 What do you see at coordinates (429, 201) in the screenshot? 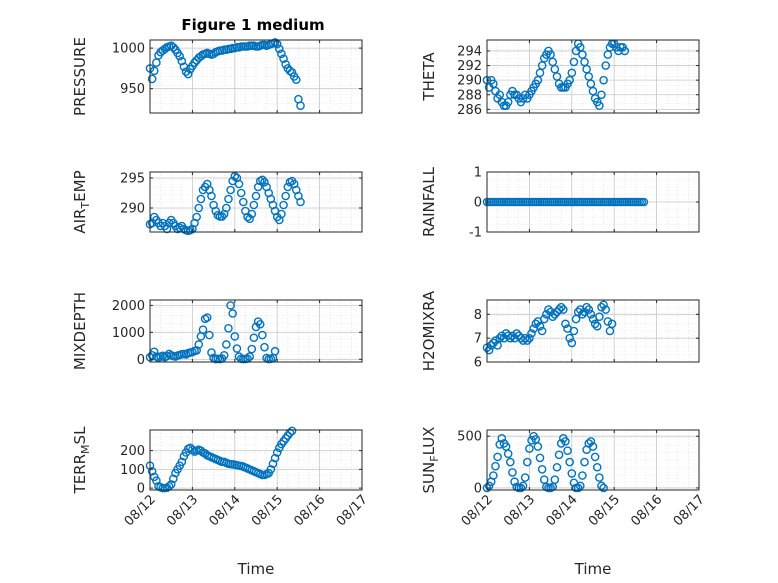
I see `ylabel: RAINFALL` at bounding box center [429, 201].